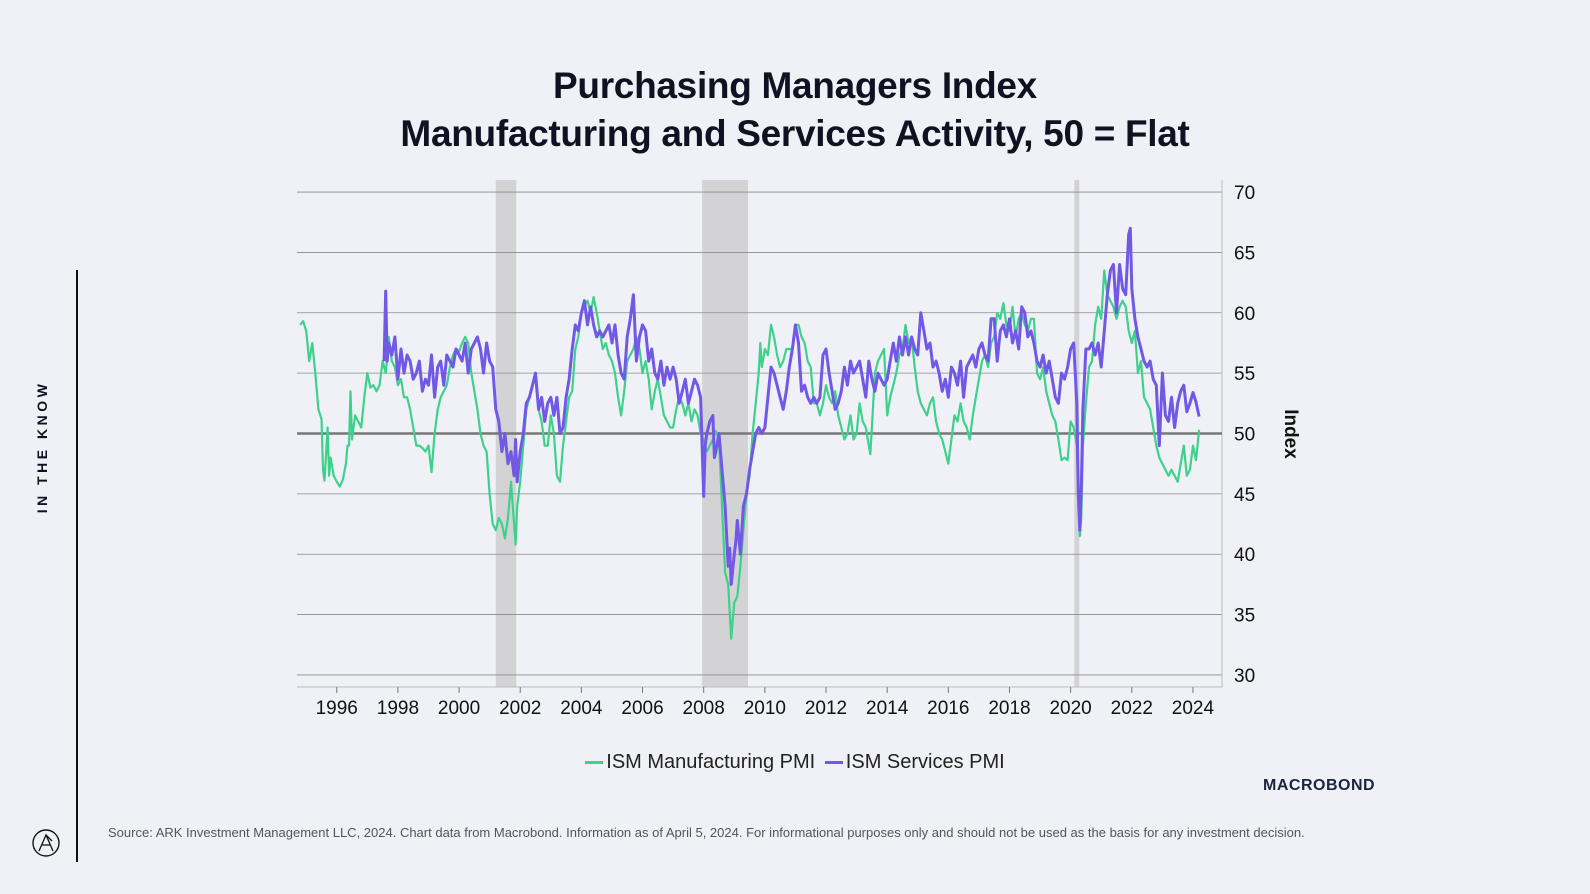  Describe the element at coordinates (925, 762) in the screenshot. I see `legend-label-services: ISM Services PMI` at that location.